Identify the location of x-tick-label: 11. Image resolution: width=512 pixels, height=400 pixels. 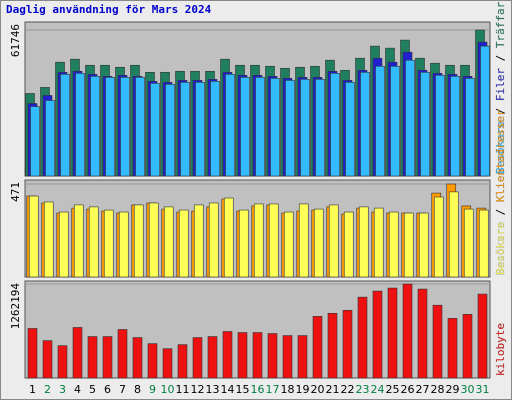
(183, 389).